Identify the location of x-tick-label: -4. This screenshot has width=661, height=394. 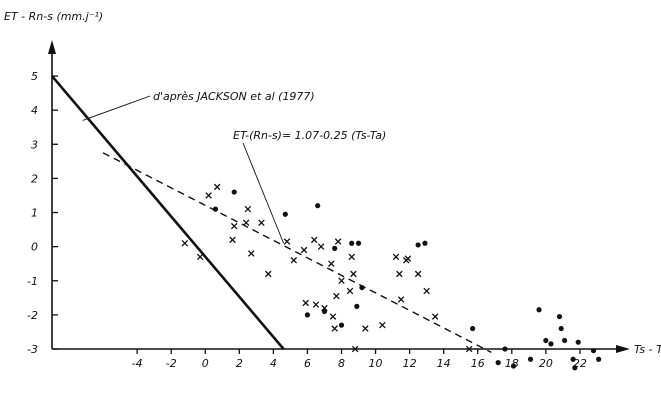
(137, 363).